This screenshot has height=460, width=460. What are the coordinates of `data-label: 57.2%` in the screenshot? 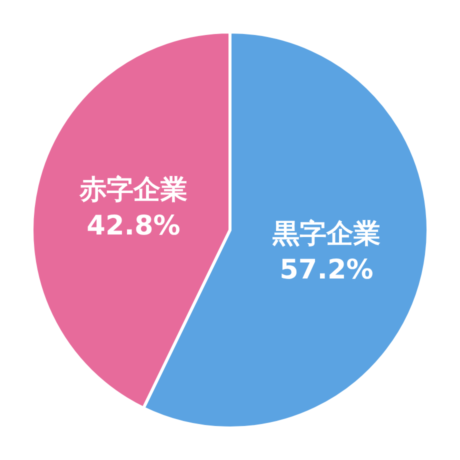 It's located at (327, 270).